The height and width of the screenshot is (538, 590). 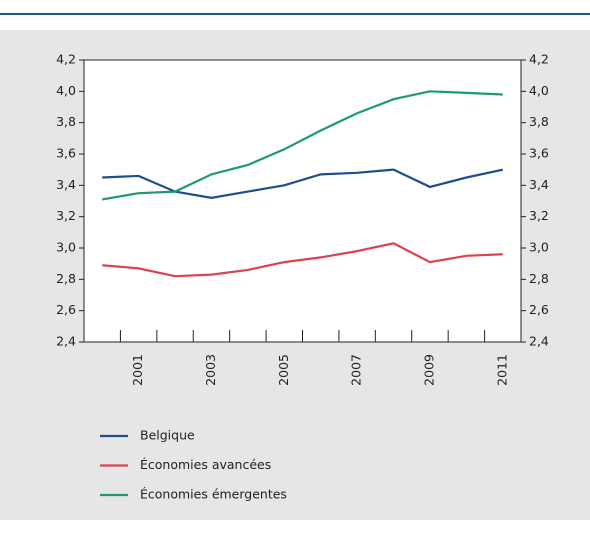 I want to click on y-tick-label: 4,0, so click(x=66, y=90).